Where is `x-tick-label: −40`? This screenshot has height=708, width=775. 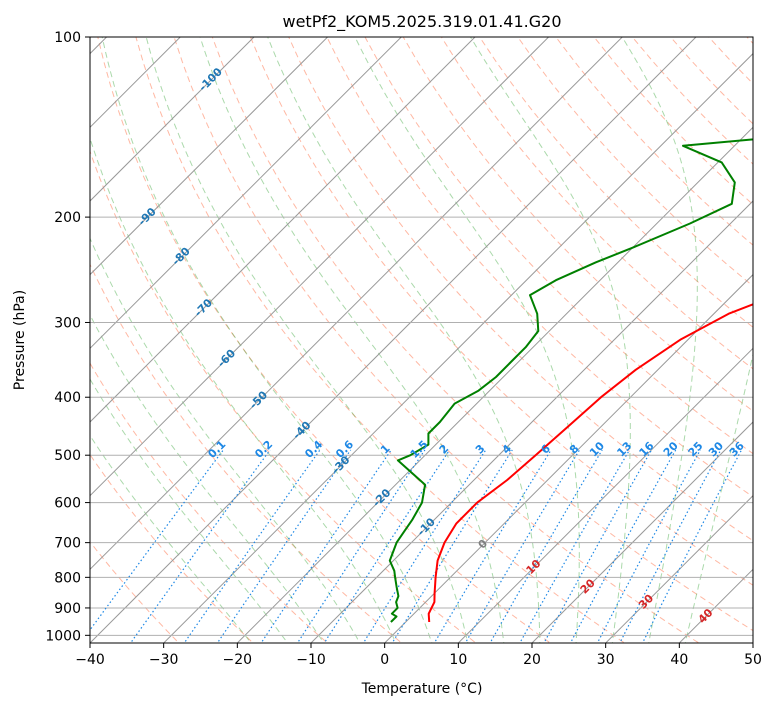
x-tick-label: −40 is located at coordinates (90, 660).